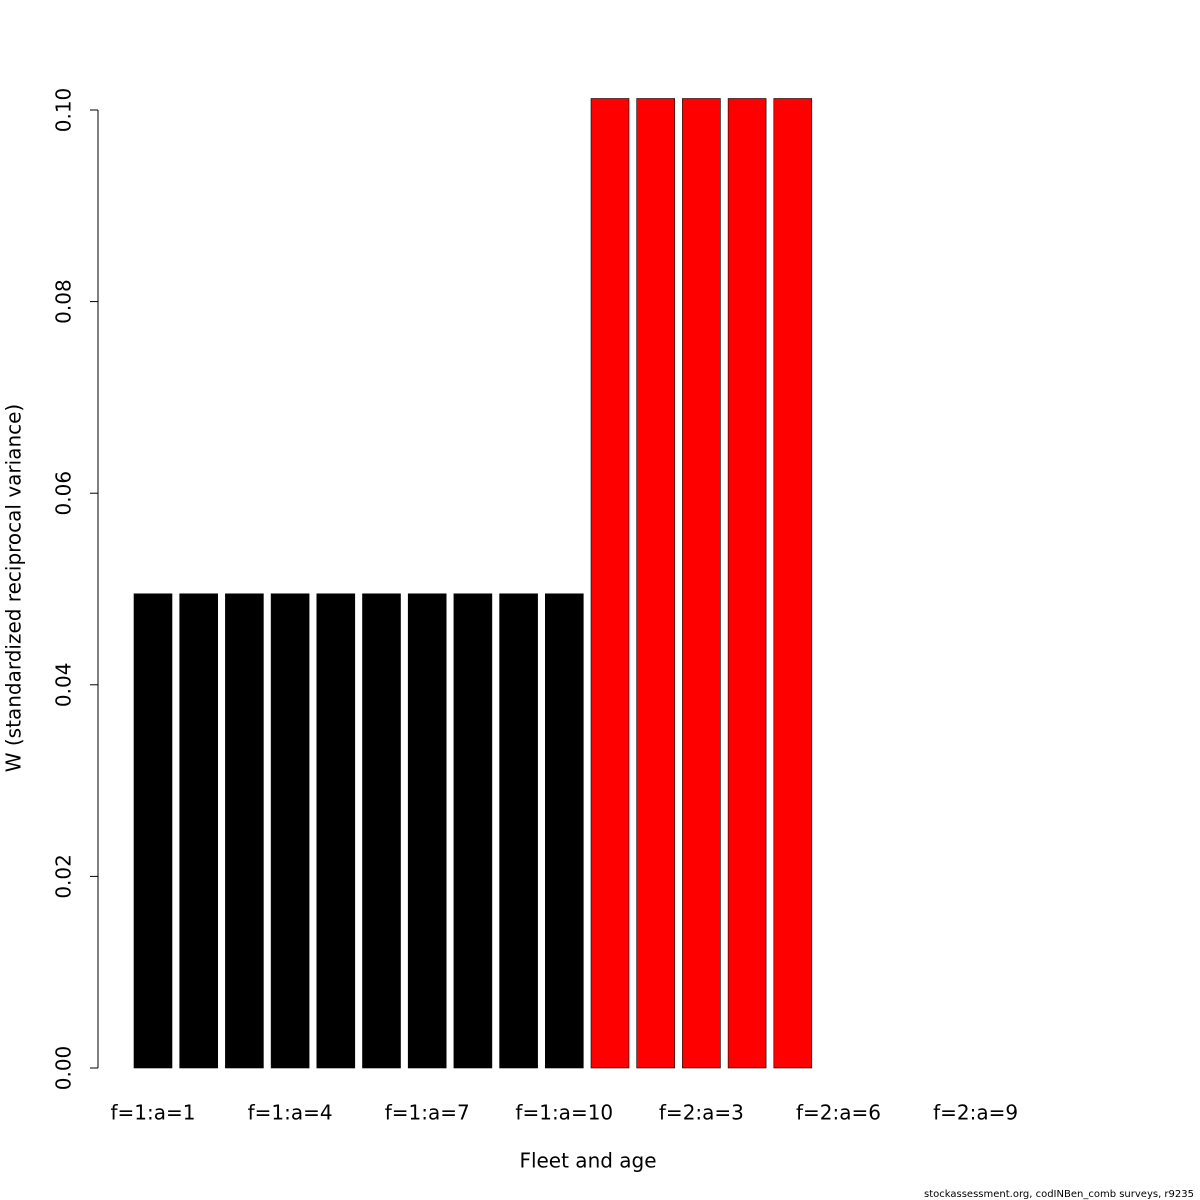 The image size is (1200, 1200). I want to click on y-tick-label: 0.08, so click(64, 301).